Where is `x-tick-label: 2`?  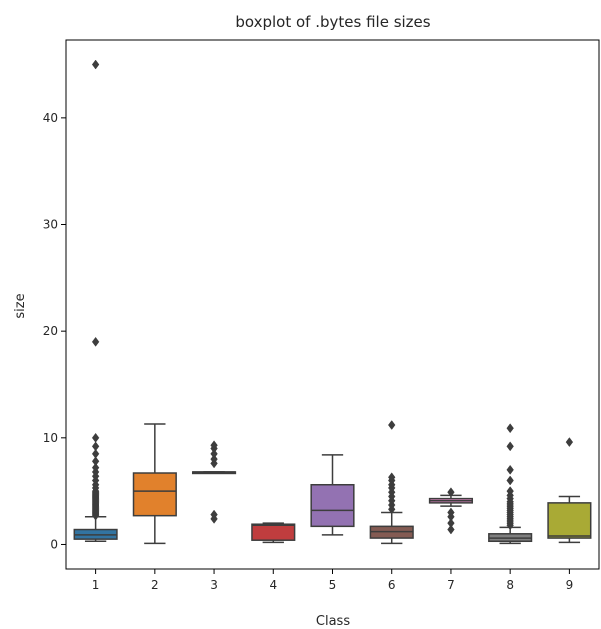
x-tick-label: 2 is located at coordinates (155, 585).